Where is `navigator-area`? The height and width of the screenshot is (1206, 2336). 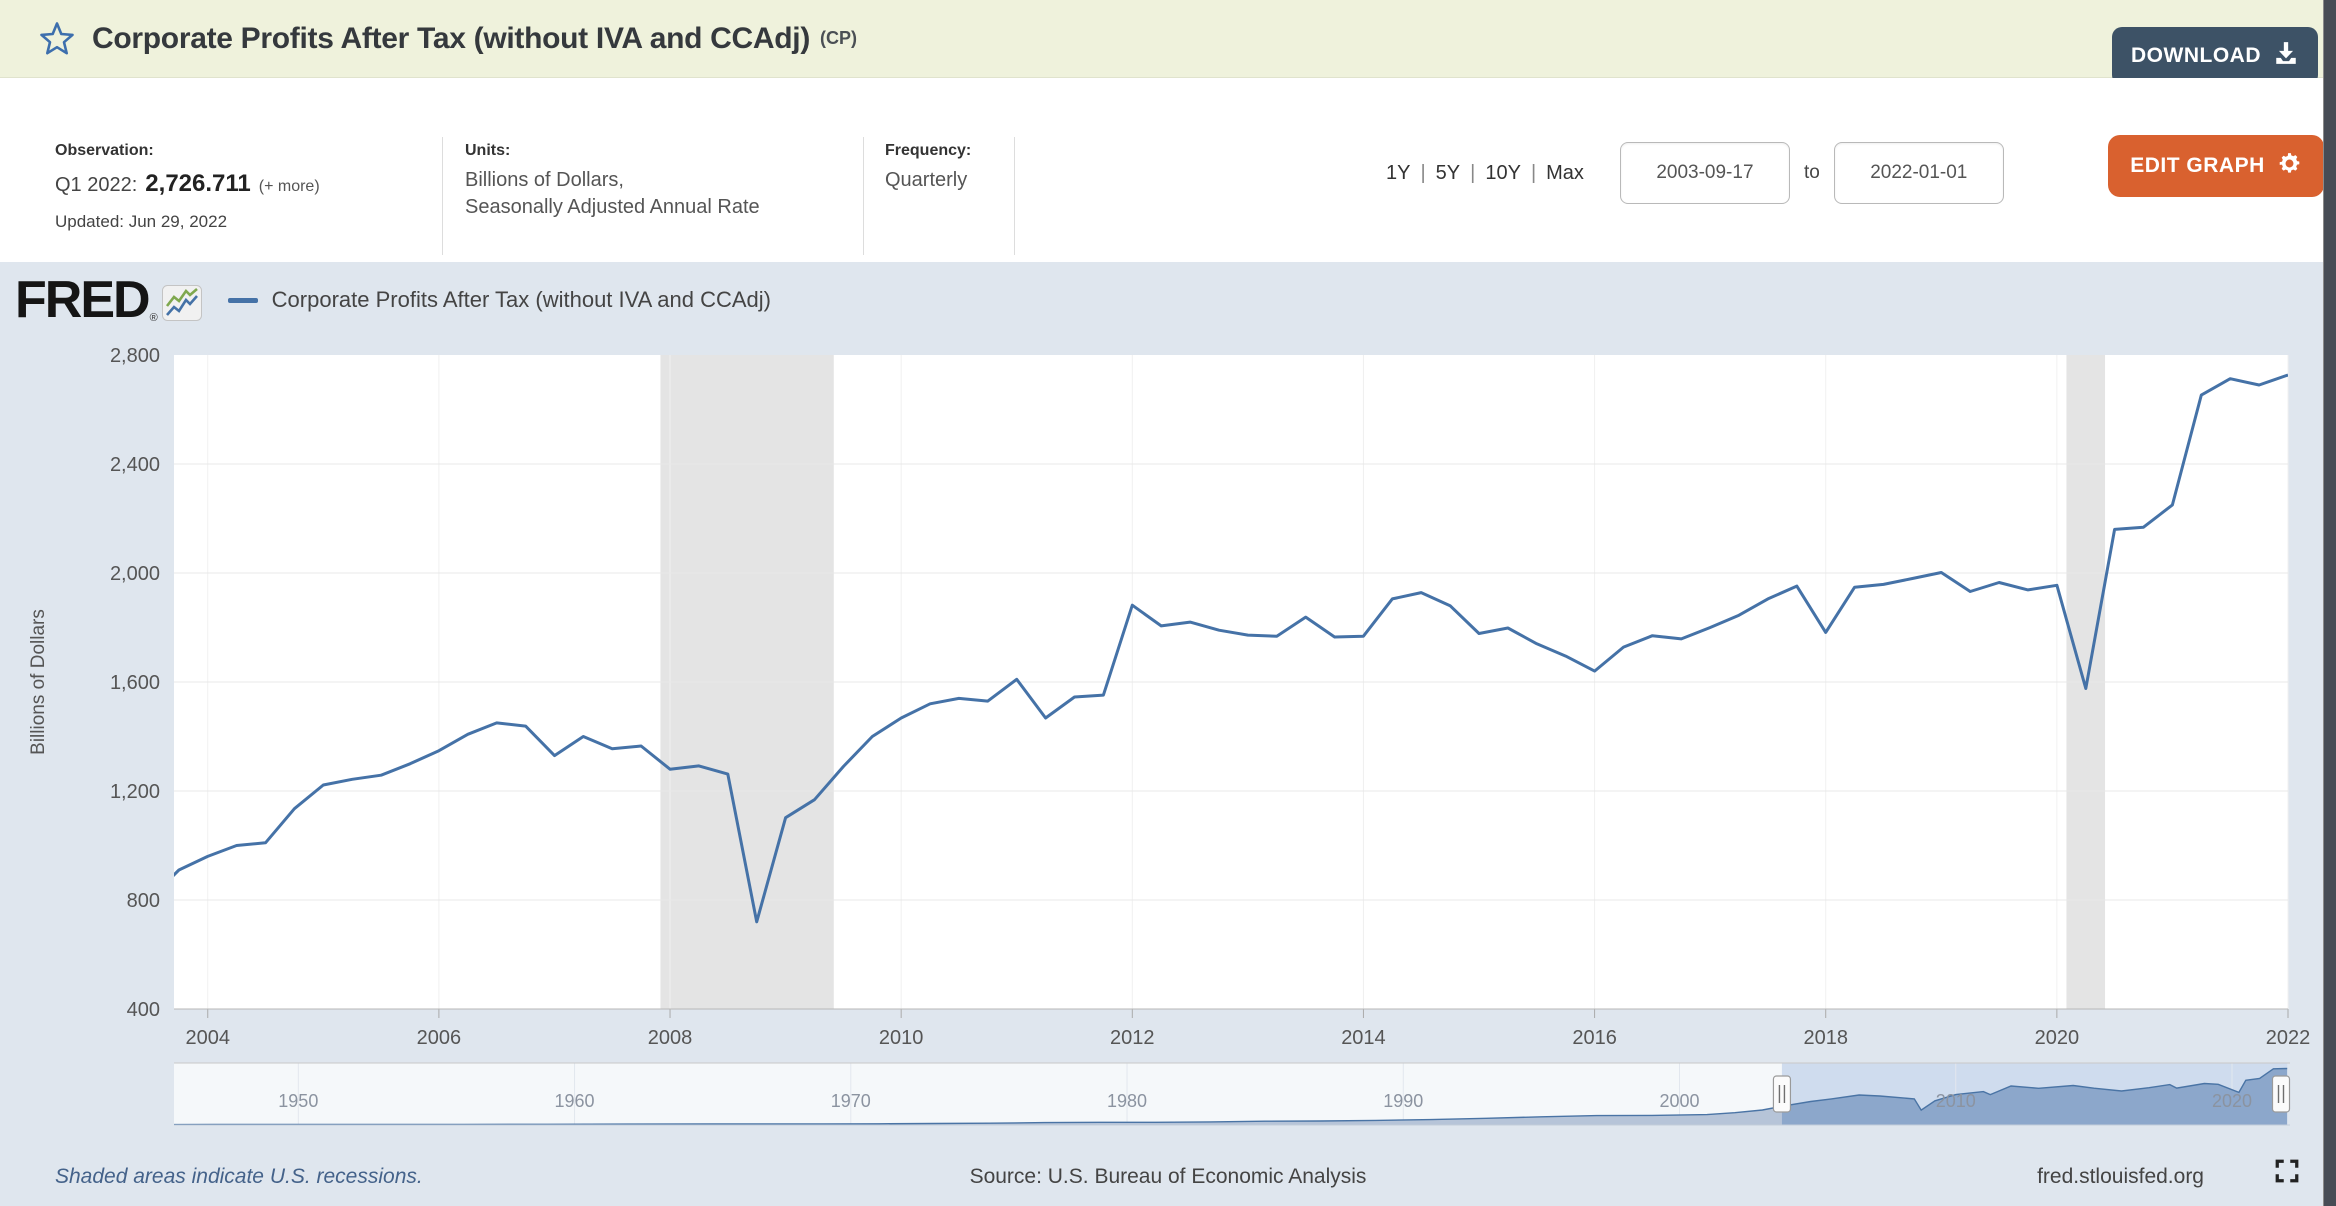 navigator-area is located at coordinates (2034, 1096).